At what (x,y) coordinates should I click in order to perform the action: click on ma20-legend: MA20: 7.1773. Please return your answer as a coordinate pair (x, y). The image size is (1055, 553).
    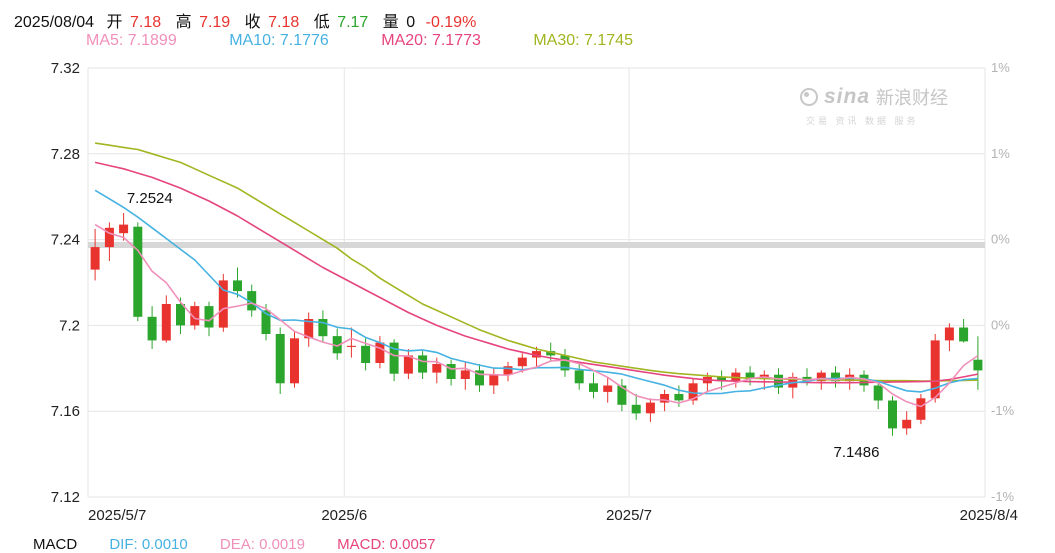
    Looking at the image, I should click on (431, 40).